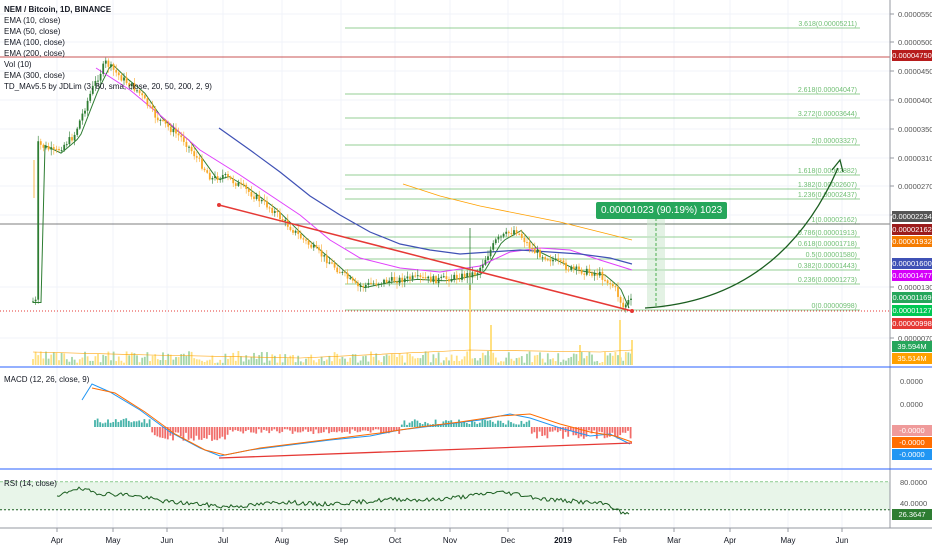 The width and height of the screenshot is (932, 550). I want to click on indicator-label: EMA (10, close), so click(32, 20).